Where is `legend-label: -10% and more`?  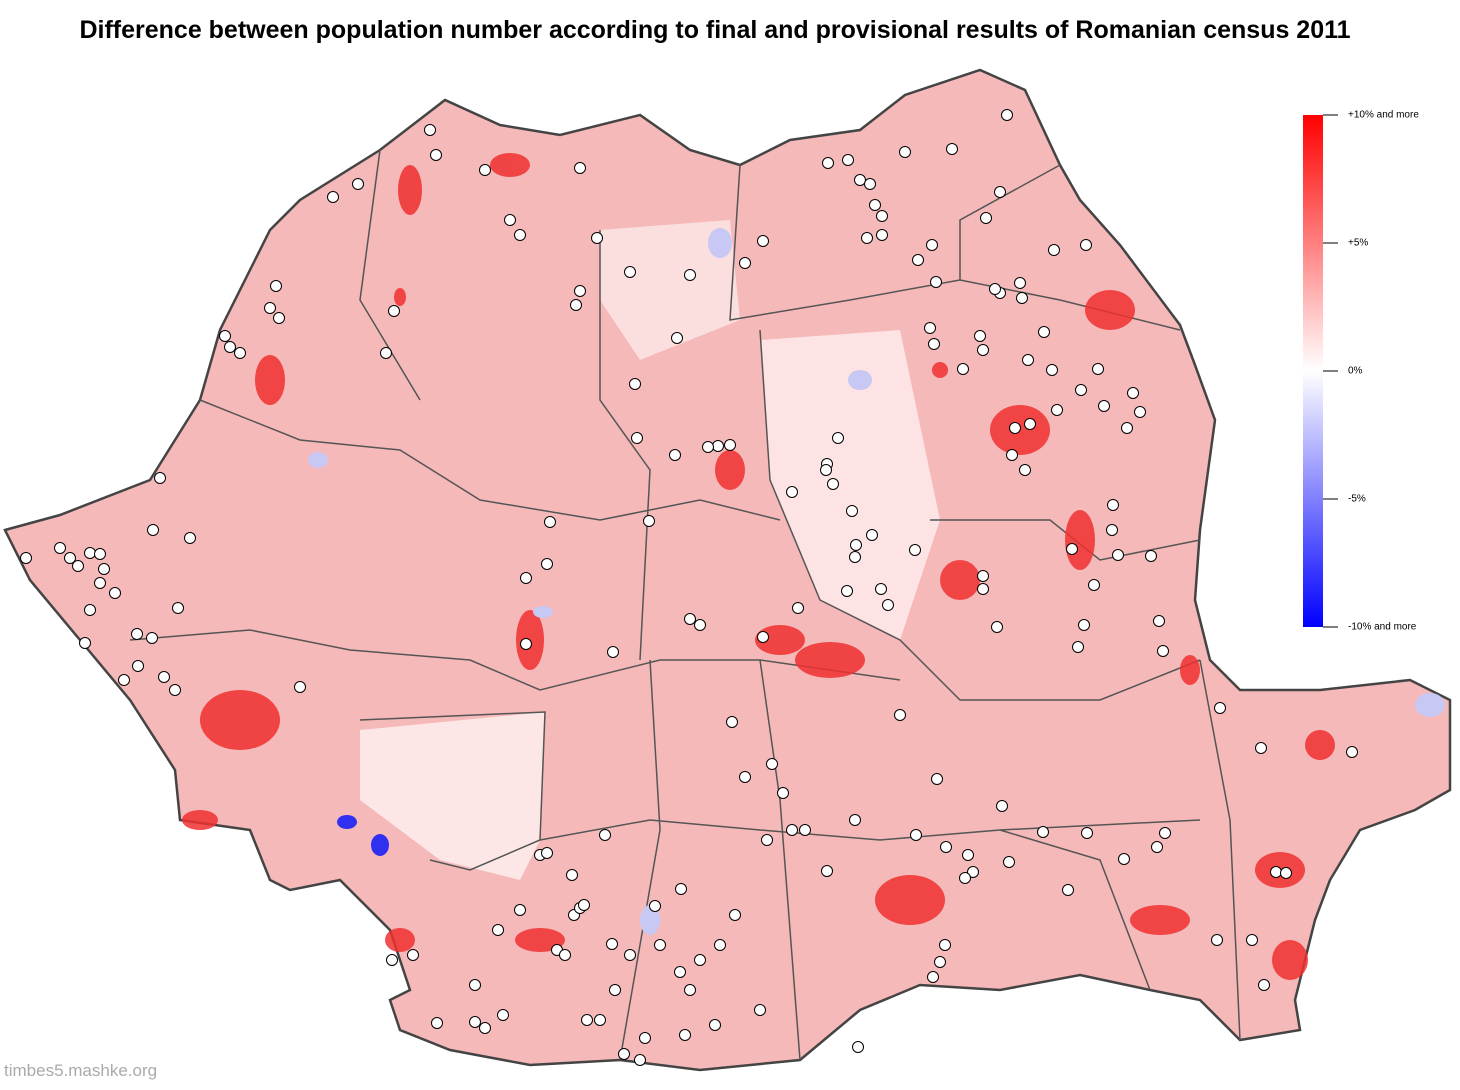 legend-label: -10% and more is located at coordinates (1382, 627).